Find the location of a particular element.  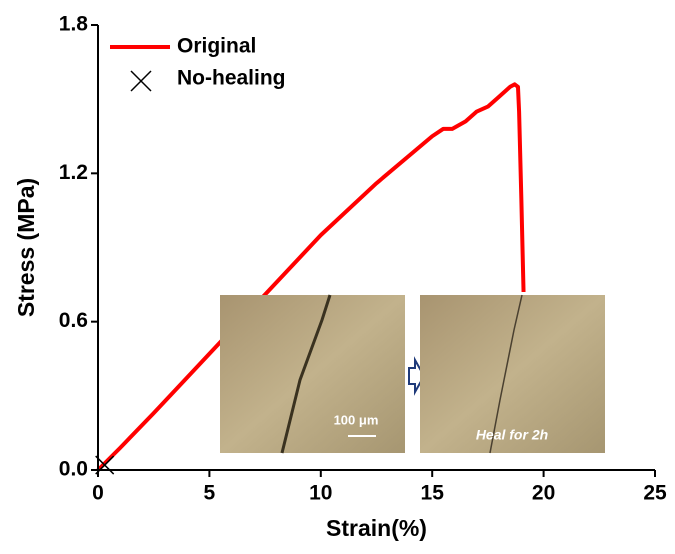

inset-after is located at coordinates (512, 374).